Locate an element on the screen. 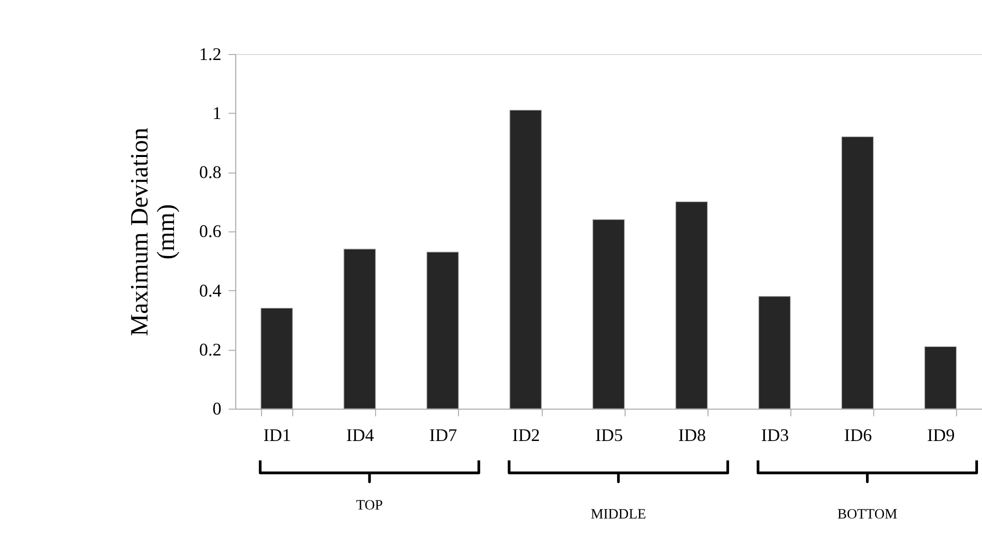 Image resolution: width=982 pixels, height=542 pixels. y-tick-label: 0.4 is located at coordinates (210, 290).